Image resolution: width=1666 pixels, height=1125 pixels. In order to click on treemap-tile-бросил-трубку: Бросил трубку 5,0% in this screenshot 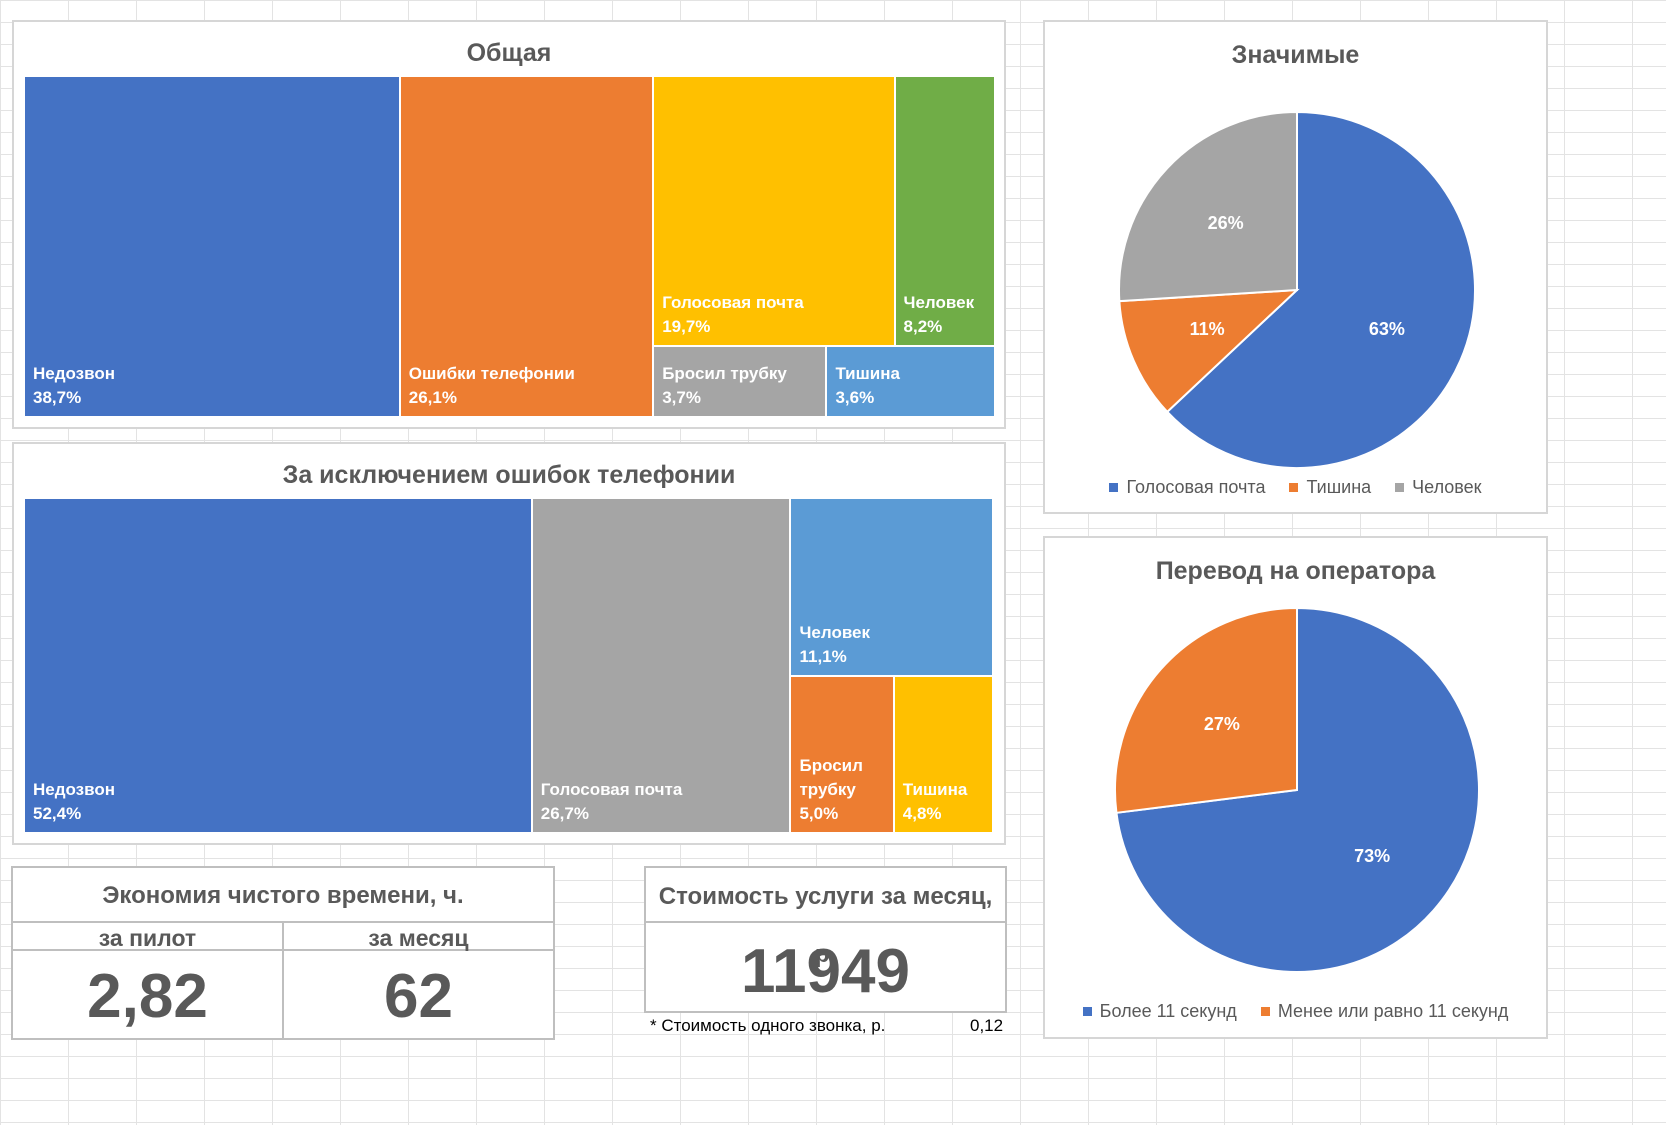, I will do `click(842, 754)`.